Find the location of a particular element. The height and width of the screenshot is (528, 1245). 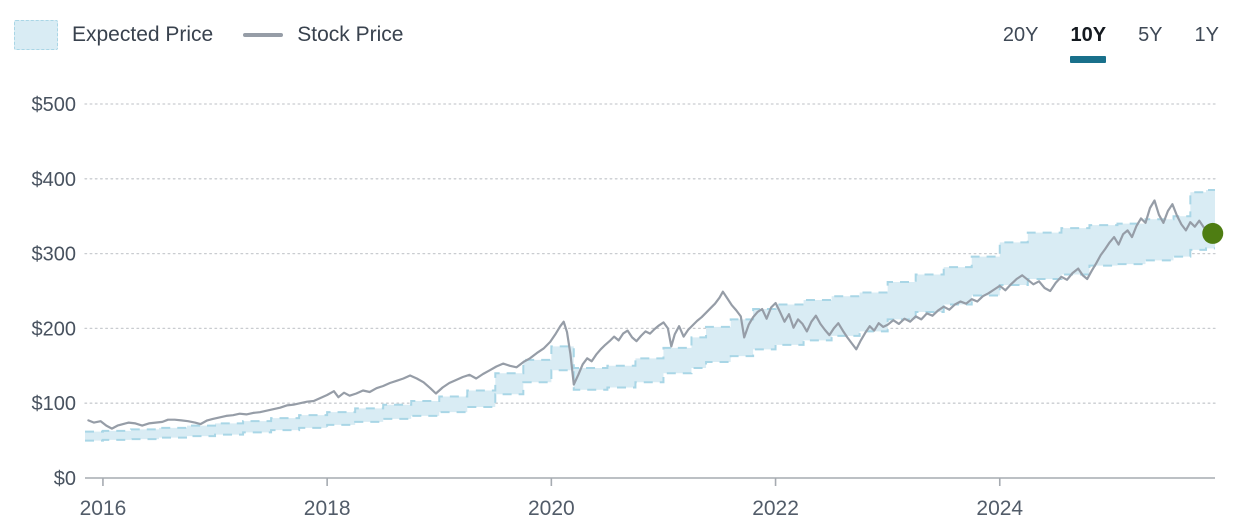

svg-text: 2018 is located at coordinates (327, 508).